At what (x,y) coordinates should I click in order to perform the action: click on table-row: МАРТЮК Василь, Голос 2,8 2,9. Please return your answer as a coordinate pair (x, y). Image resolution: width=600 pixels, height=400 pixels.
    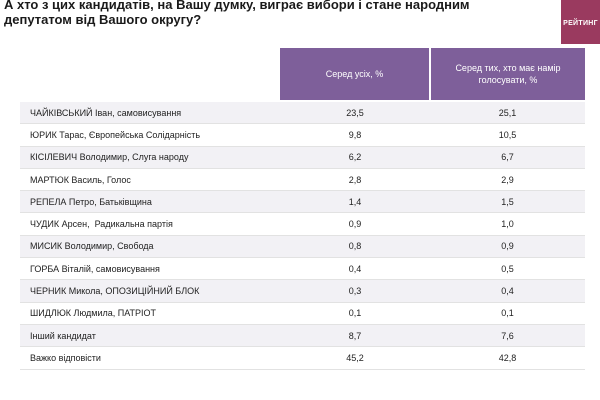
    Looking at the image, I should click on (302, 180).